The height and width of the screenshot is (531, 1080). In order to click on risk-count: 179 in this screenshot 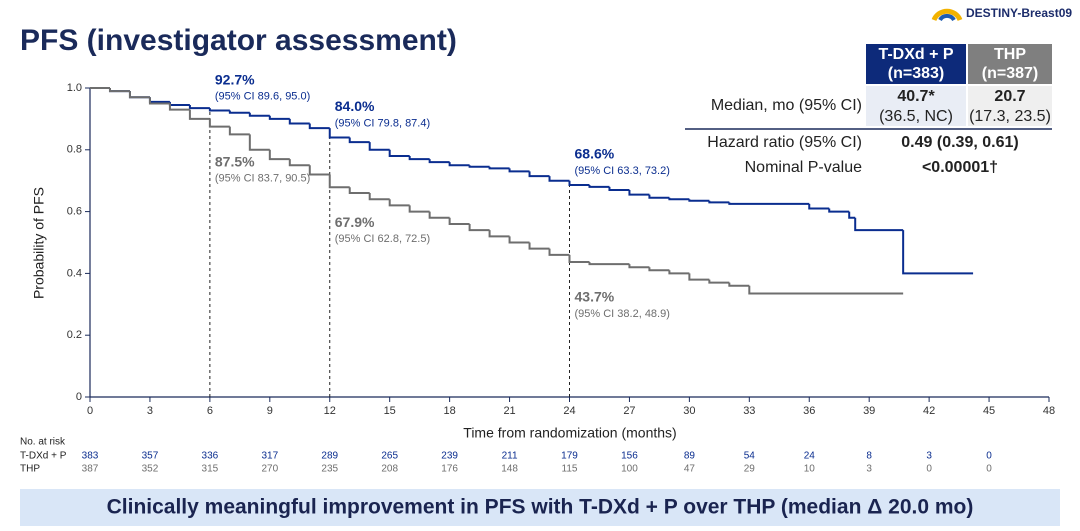, I will do `click(569, 456)`.